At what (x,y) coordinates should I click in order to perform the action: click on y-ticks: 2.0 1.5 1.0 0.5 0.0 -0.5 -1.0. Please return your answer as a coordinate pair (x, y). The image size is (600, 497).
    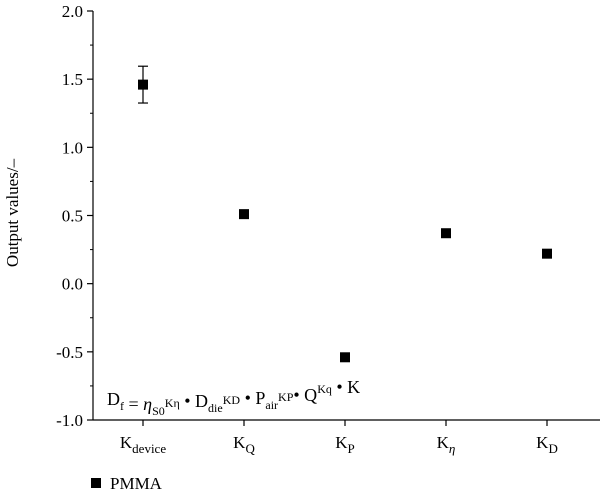
    Looking at the image, I should click on (74, 216).